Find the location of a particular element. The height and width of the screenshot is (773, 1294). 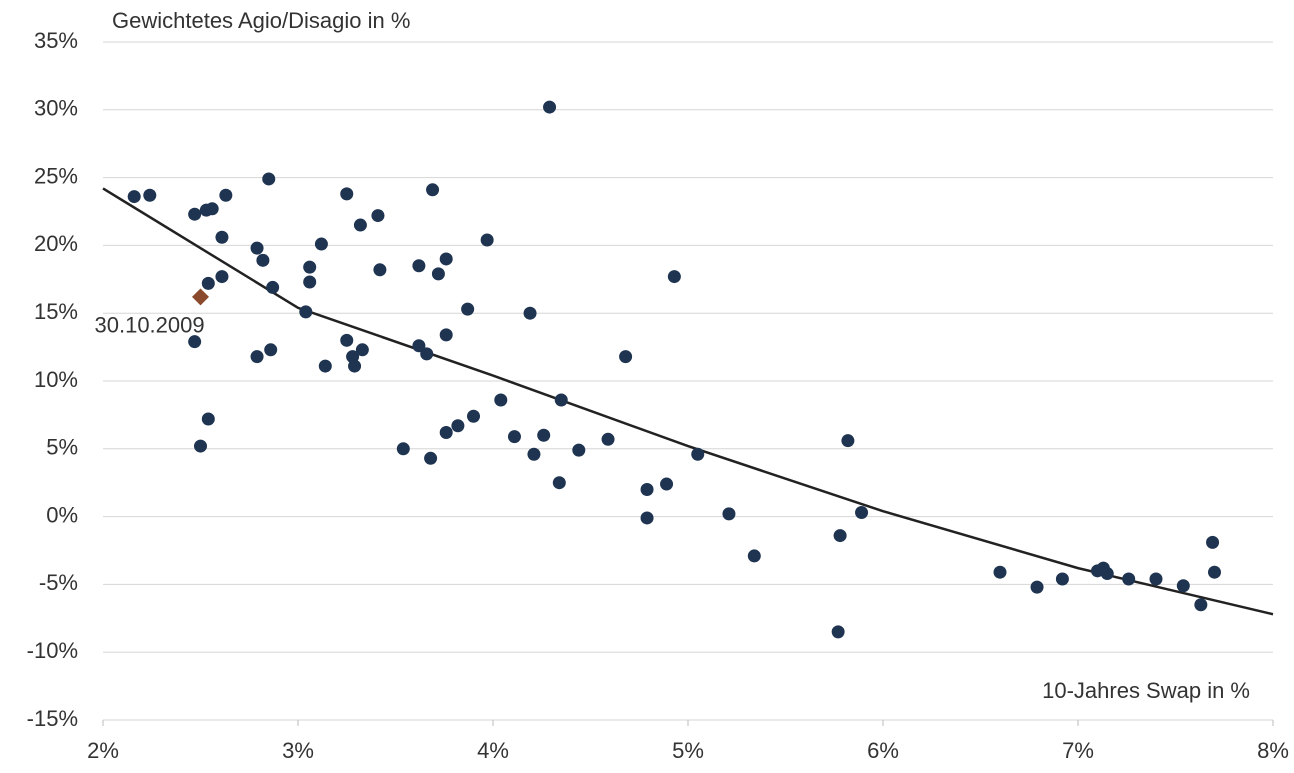

x-tick-label: 7% is located at coordinates (1078, 750).